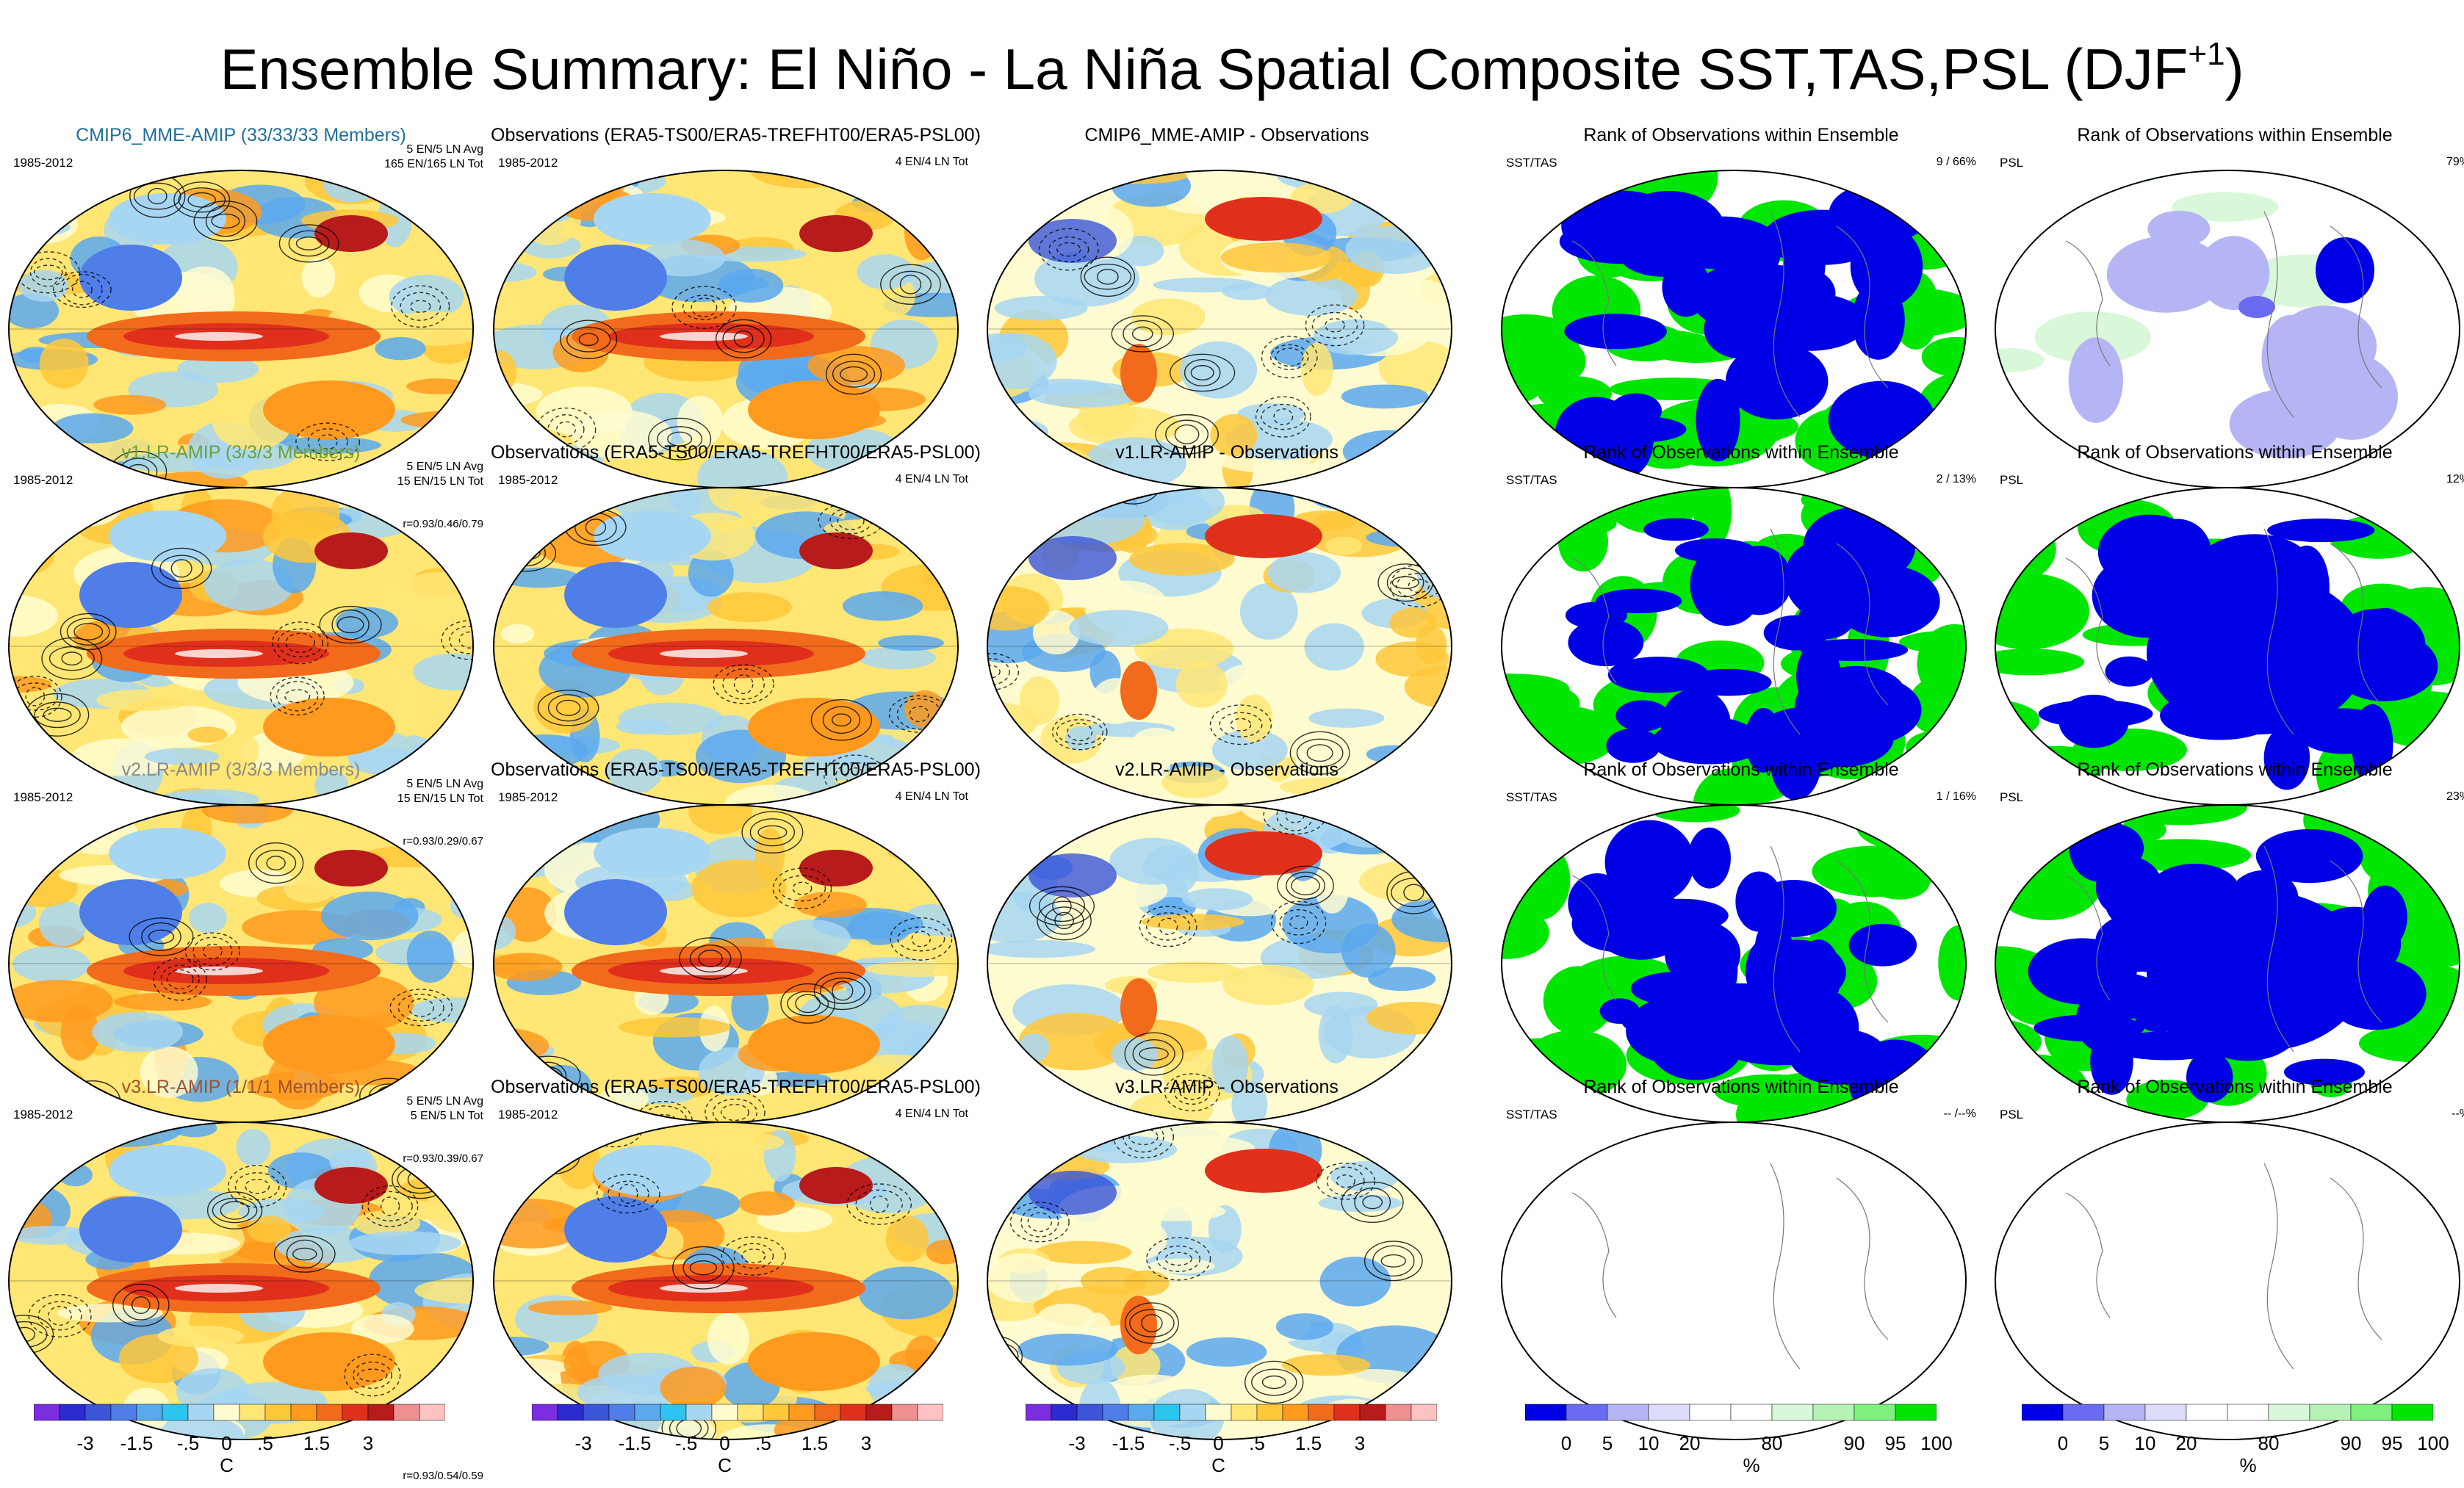  I want to click on difference-panel: v1.LR-AMIP - Observations, so click(1226, 647).